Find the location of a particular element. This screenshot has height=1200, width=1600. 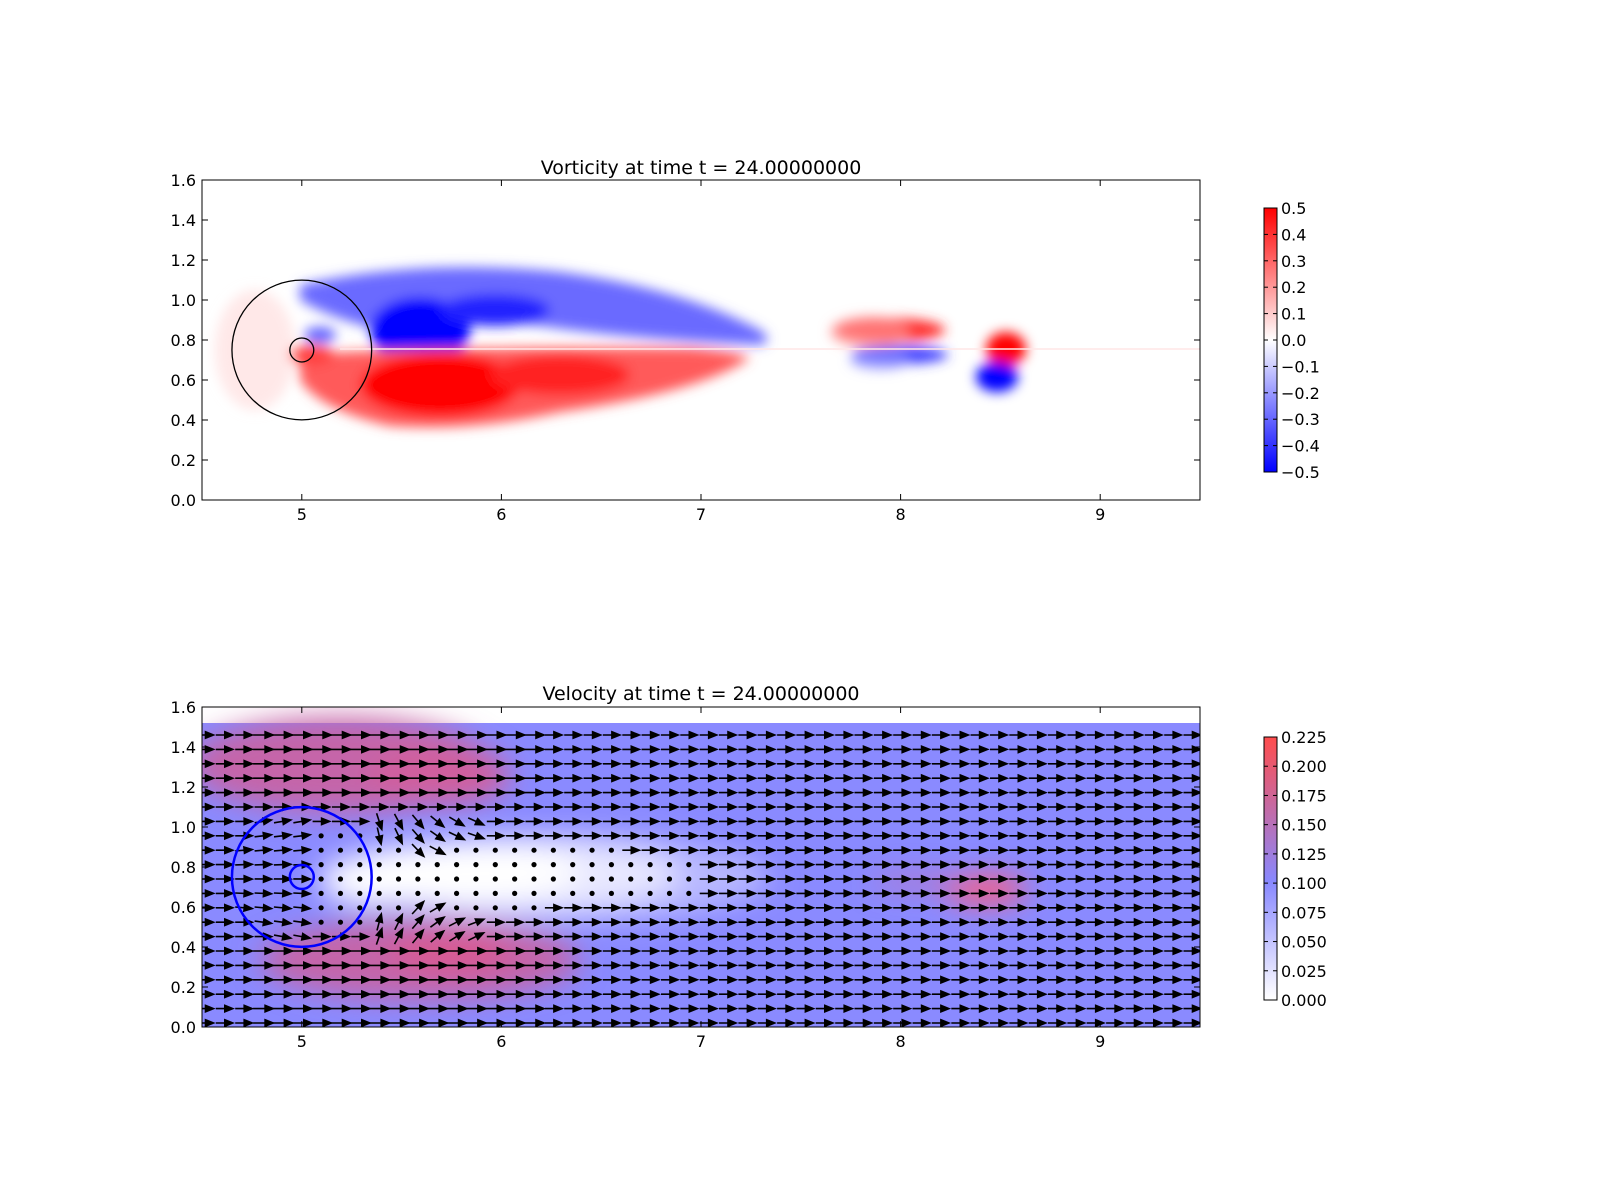

colorbar-tick-label: 0.4 is located at coordinates (1293, 234).